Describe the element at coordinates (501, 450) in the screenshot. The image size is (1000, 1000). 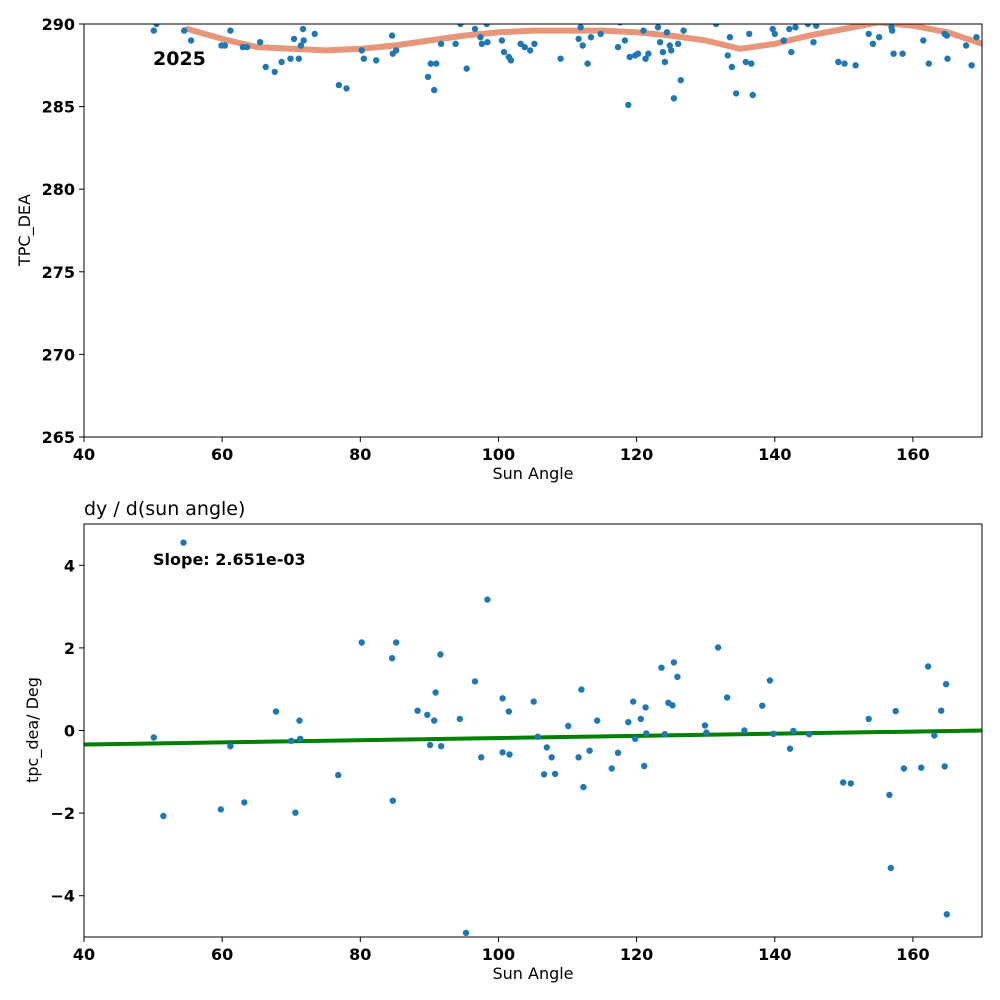
I see `top-x-ticks: 40 60 80 100 120 140 160` at that location.